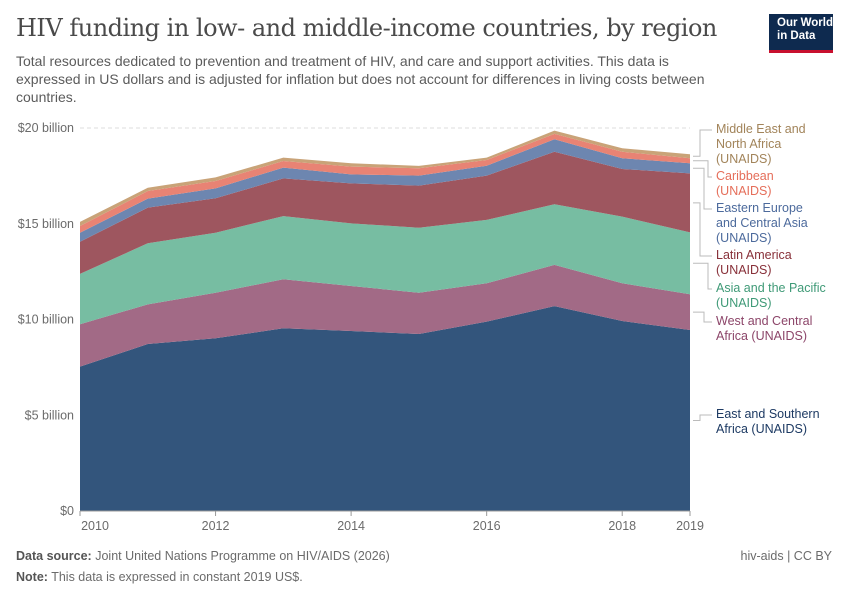  I want to click on y-tick-label: $0, so click(67, 511).